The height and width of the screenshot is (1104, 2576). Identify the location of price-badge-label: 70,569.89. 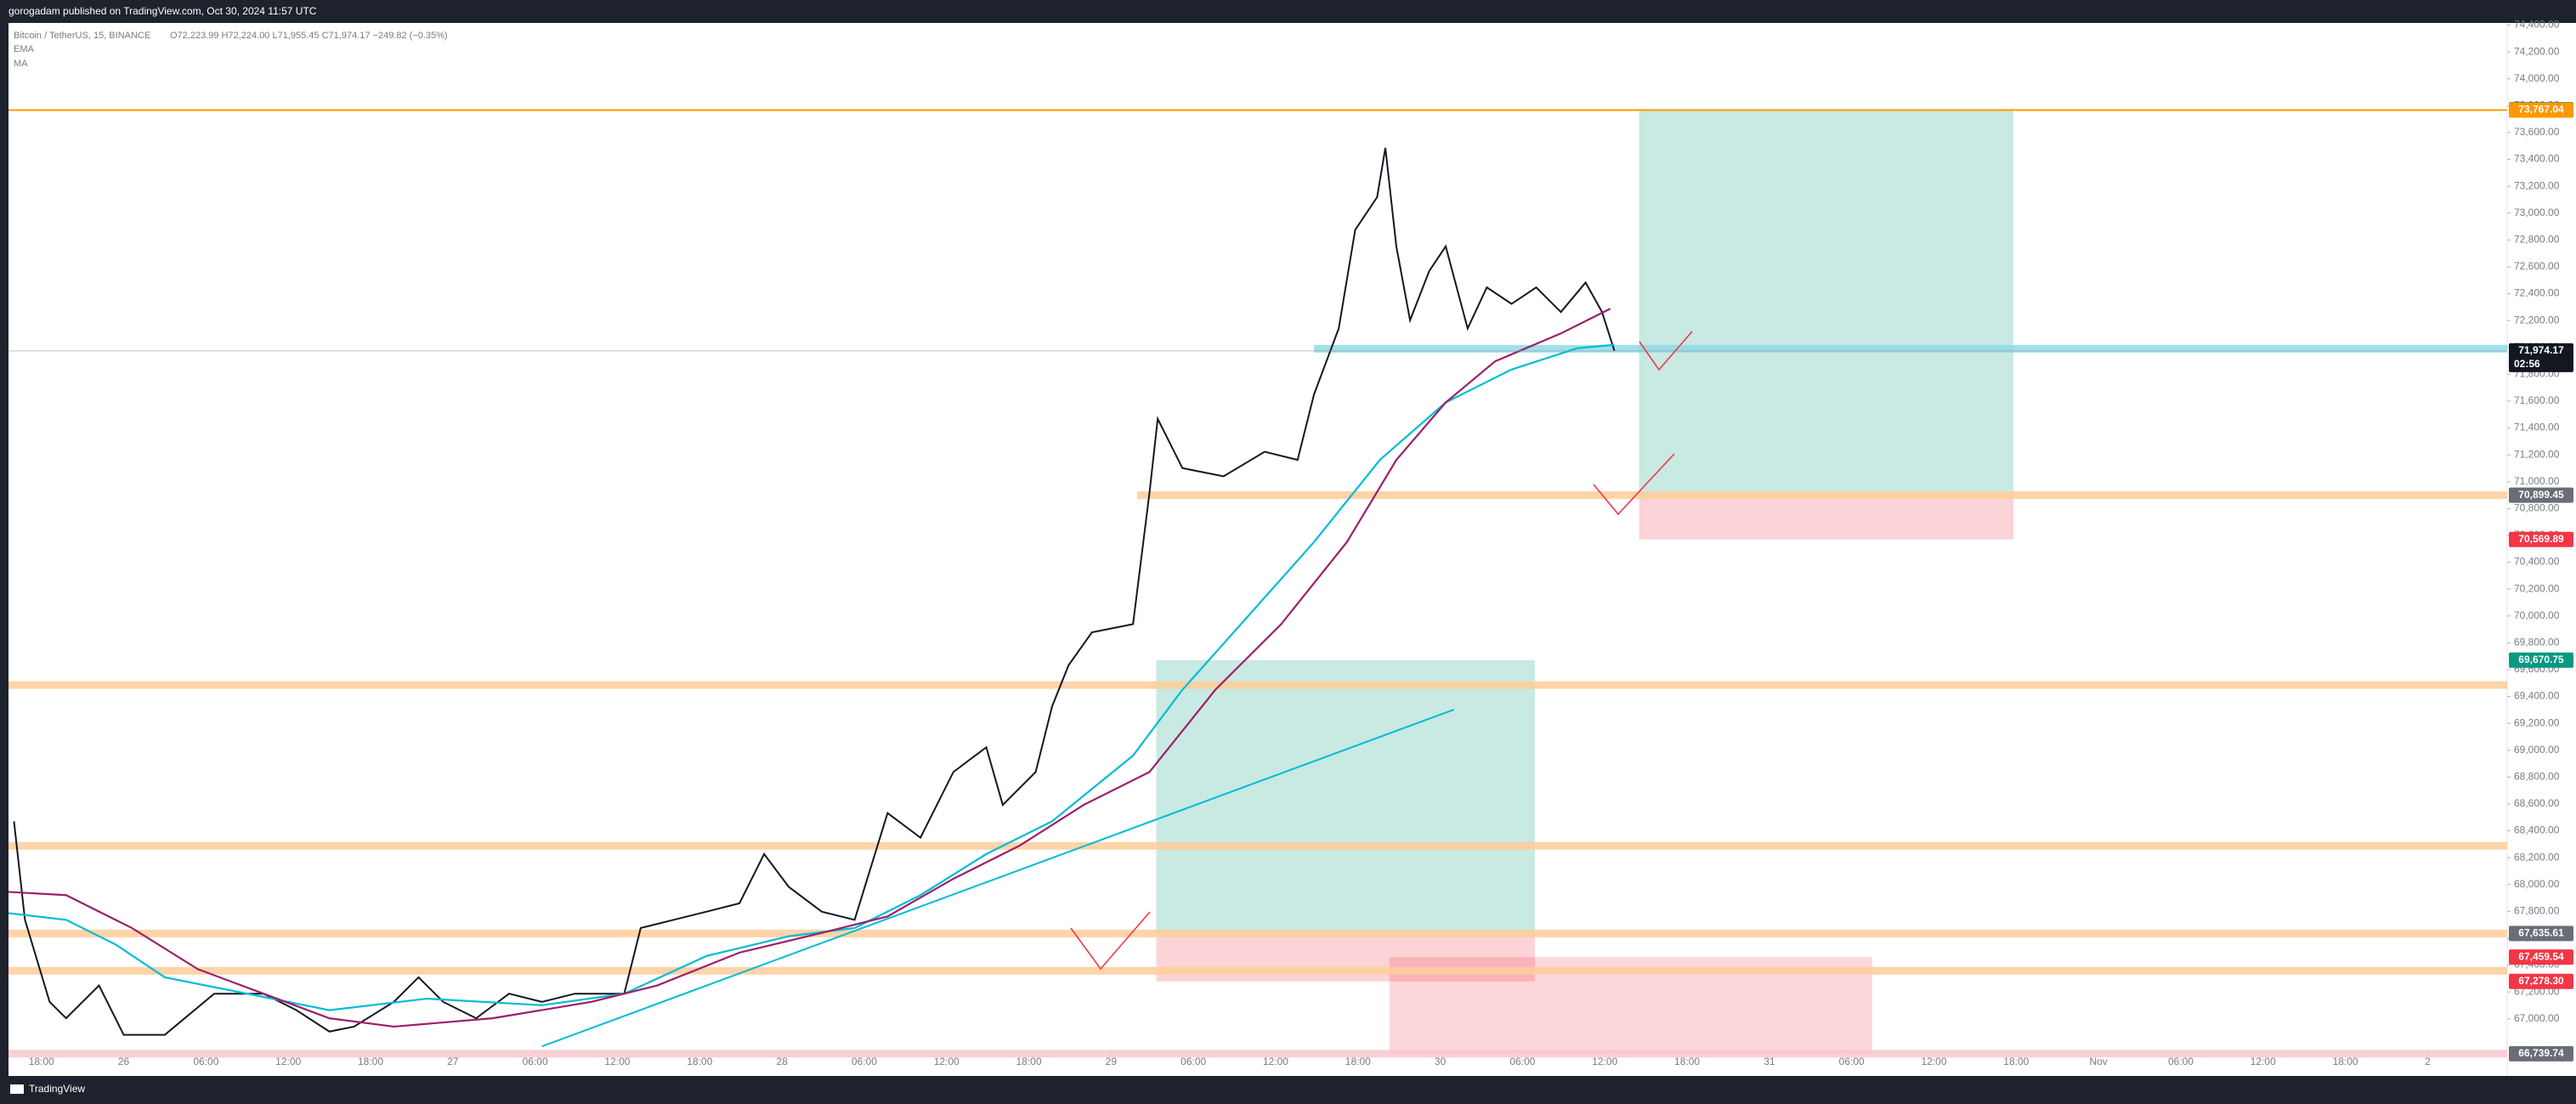
(2541, 539).